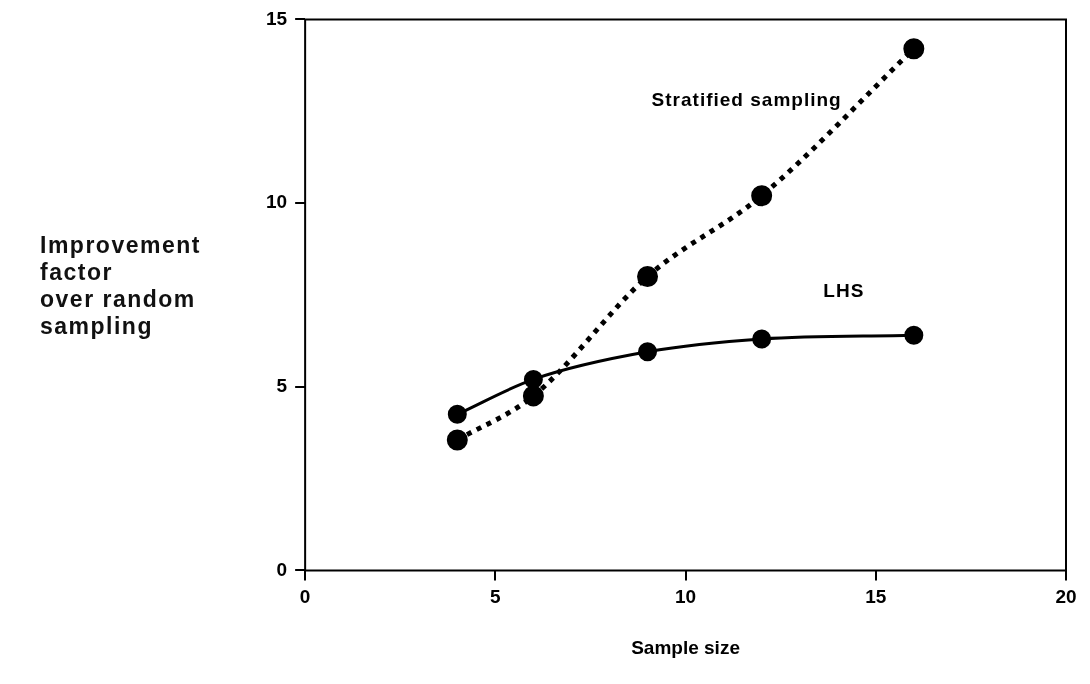  Describe the element at coordinates (276, 18) in the screenshot. I see `y-tick-label: 15` at that location.